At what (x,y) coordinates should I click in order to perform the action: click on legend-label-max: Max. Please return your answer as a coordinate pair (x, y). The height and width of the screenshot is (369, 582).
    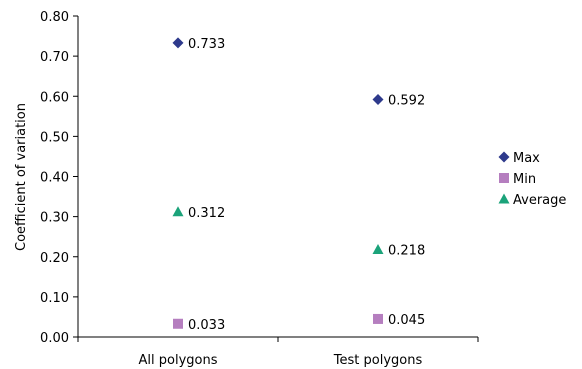
    Looking at the image, I should click on (526, 158).